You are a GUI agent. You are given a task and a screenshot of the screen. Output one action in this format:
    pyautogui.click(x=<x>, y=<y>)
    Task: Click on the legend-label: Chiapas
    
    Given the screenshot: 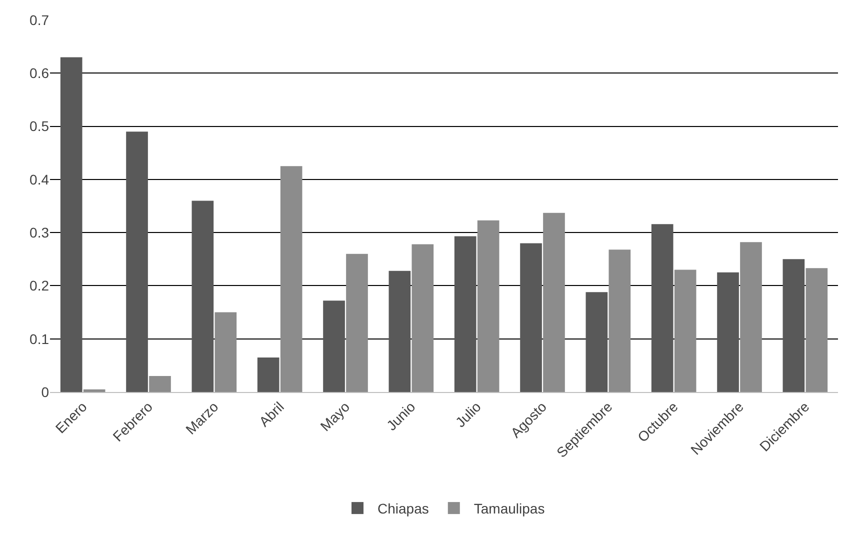 What is the action you would take?
    pyautogui.click(x=403, y=508)
    